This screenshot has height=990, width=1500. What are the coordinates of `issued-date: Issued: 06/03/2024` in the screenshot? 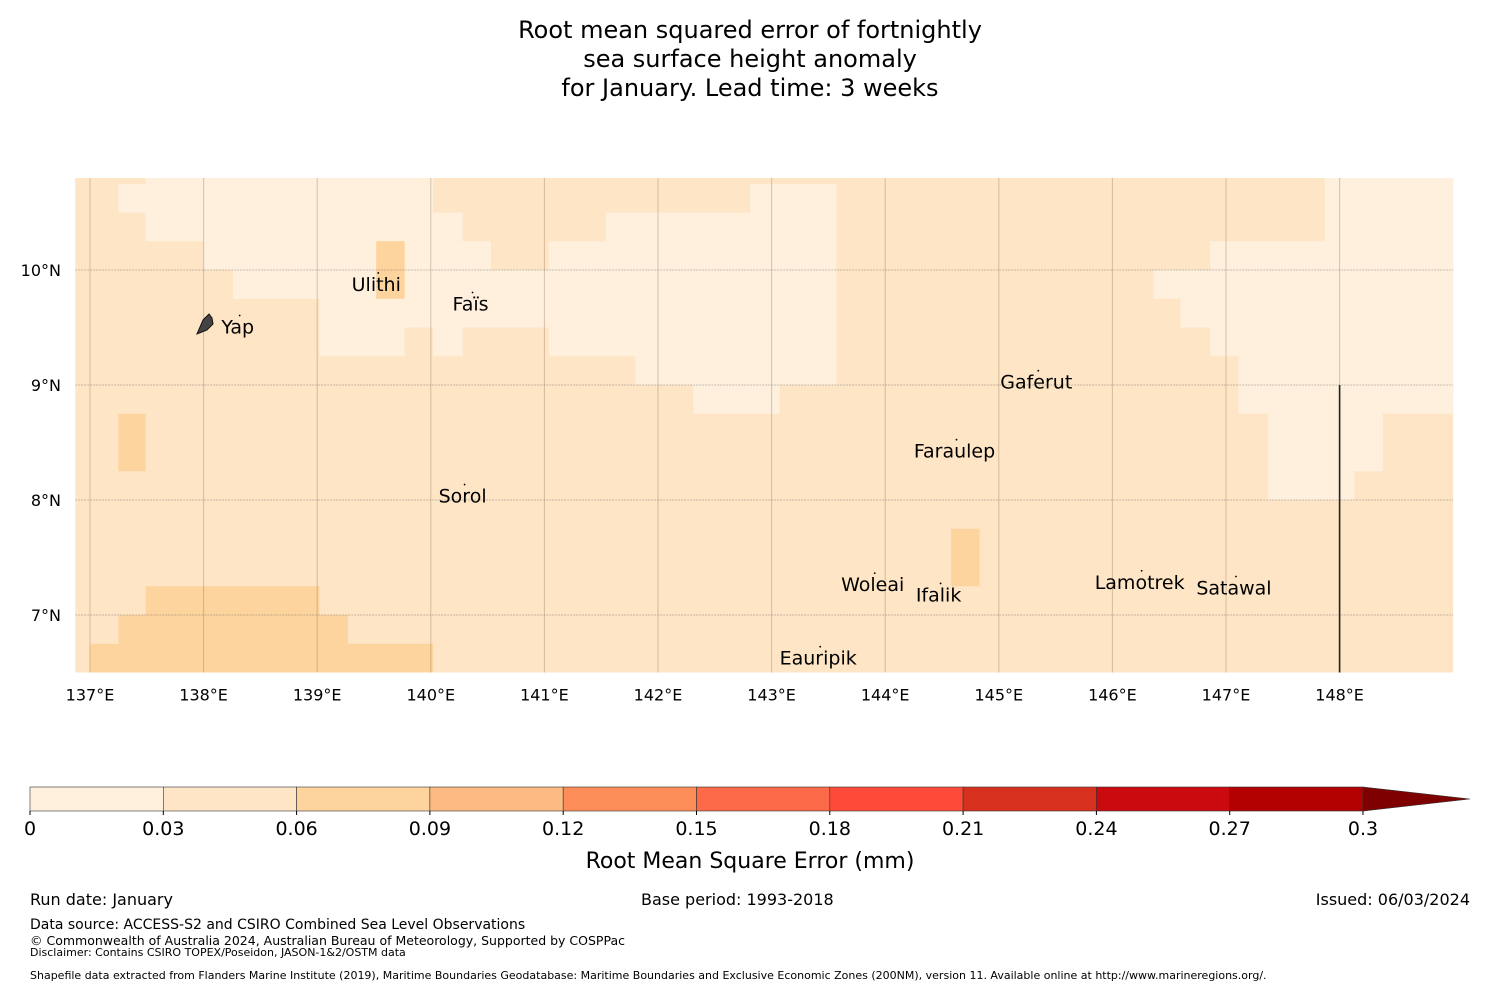 It's located at (1392, 899).